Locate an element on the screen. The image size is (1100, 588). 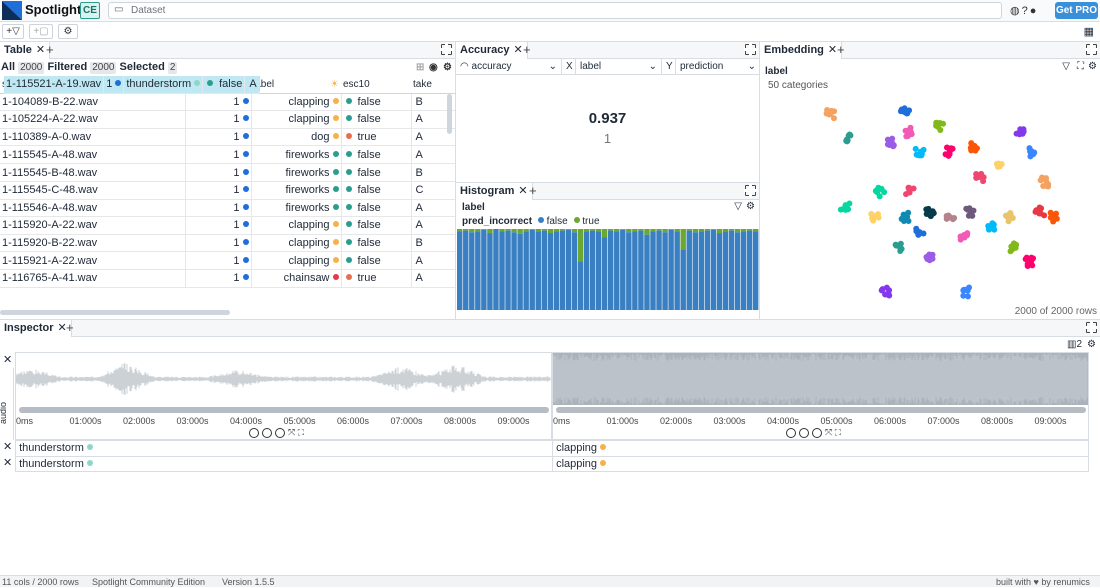
column-header-take: take is located at coordinates (433, 85).